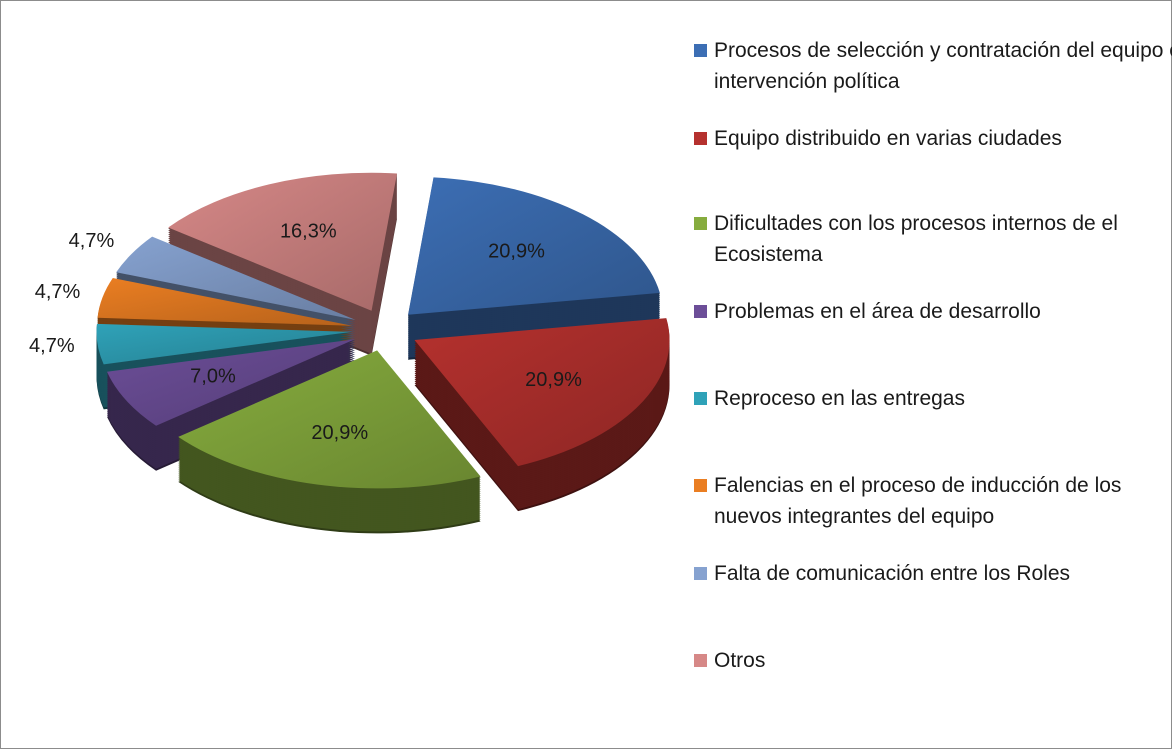 The image size is (1172, 749). Describe the element at coordinates (877, 311) in the screenshot. I see `legend-label: Problemas en el área de desarrollo` at that location.